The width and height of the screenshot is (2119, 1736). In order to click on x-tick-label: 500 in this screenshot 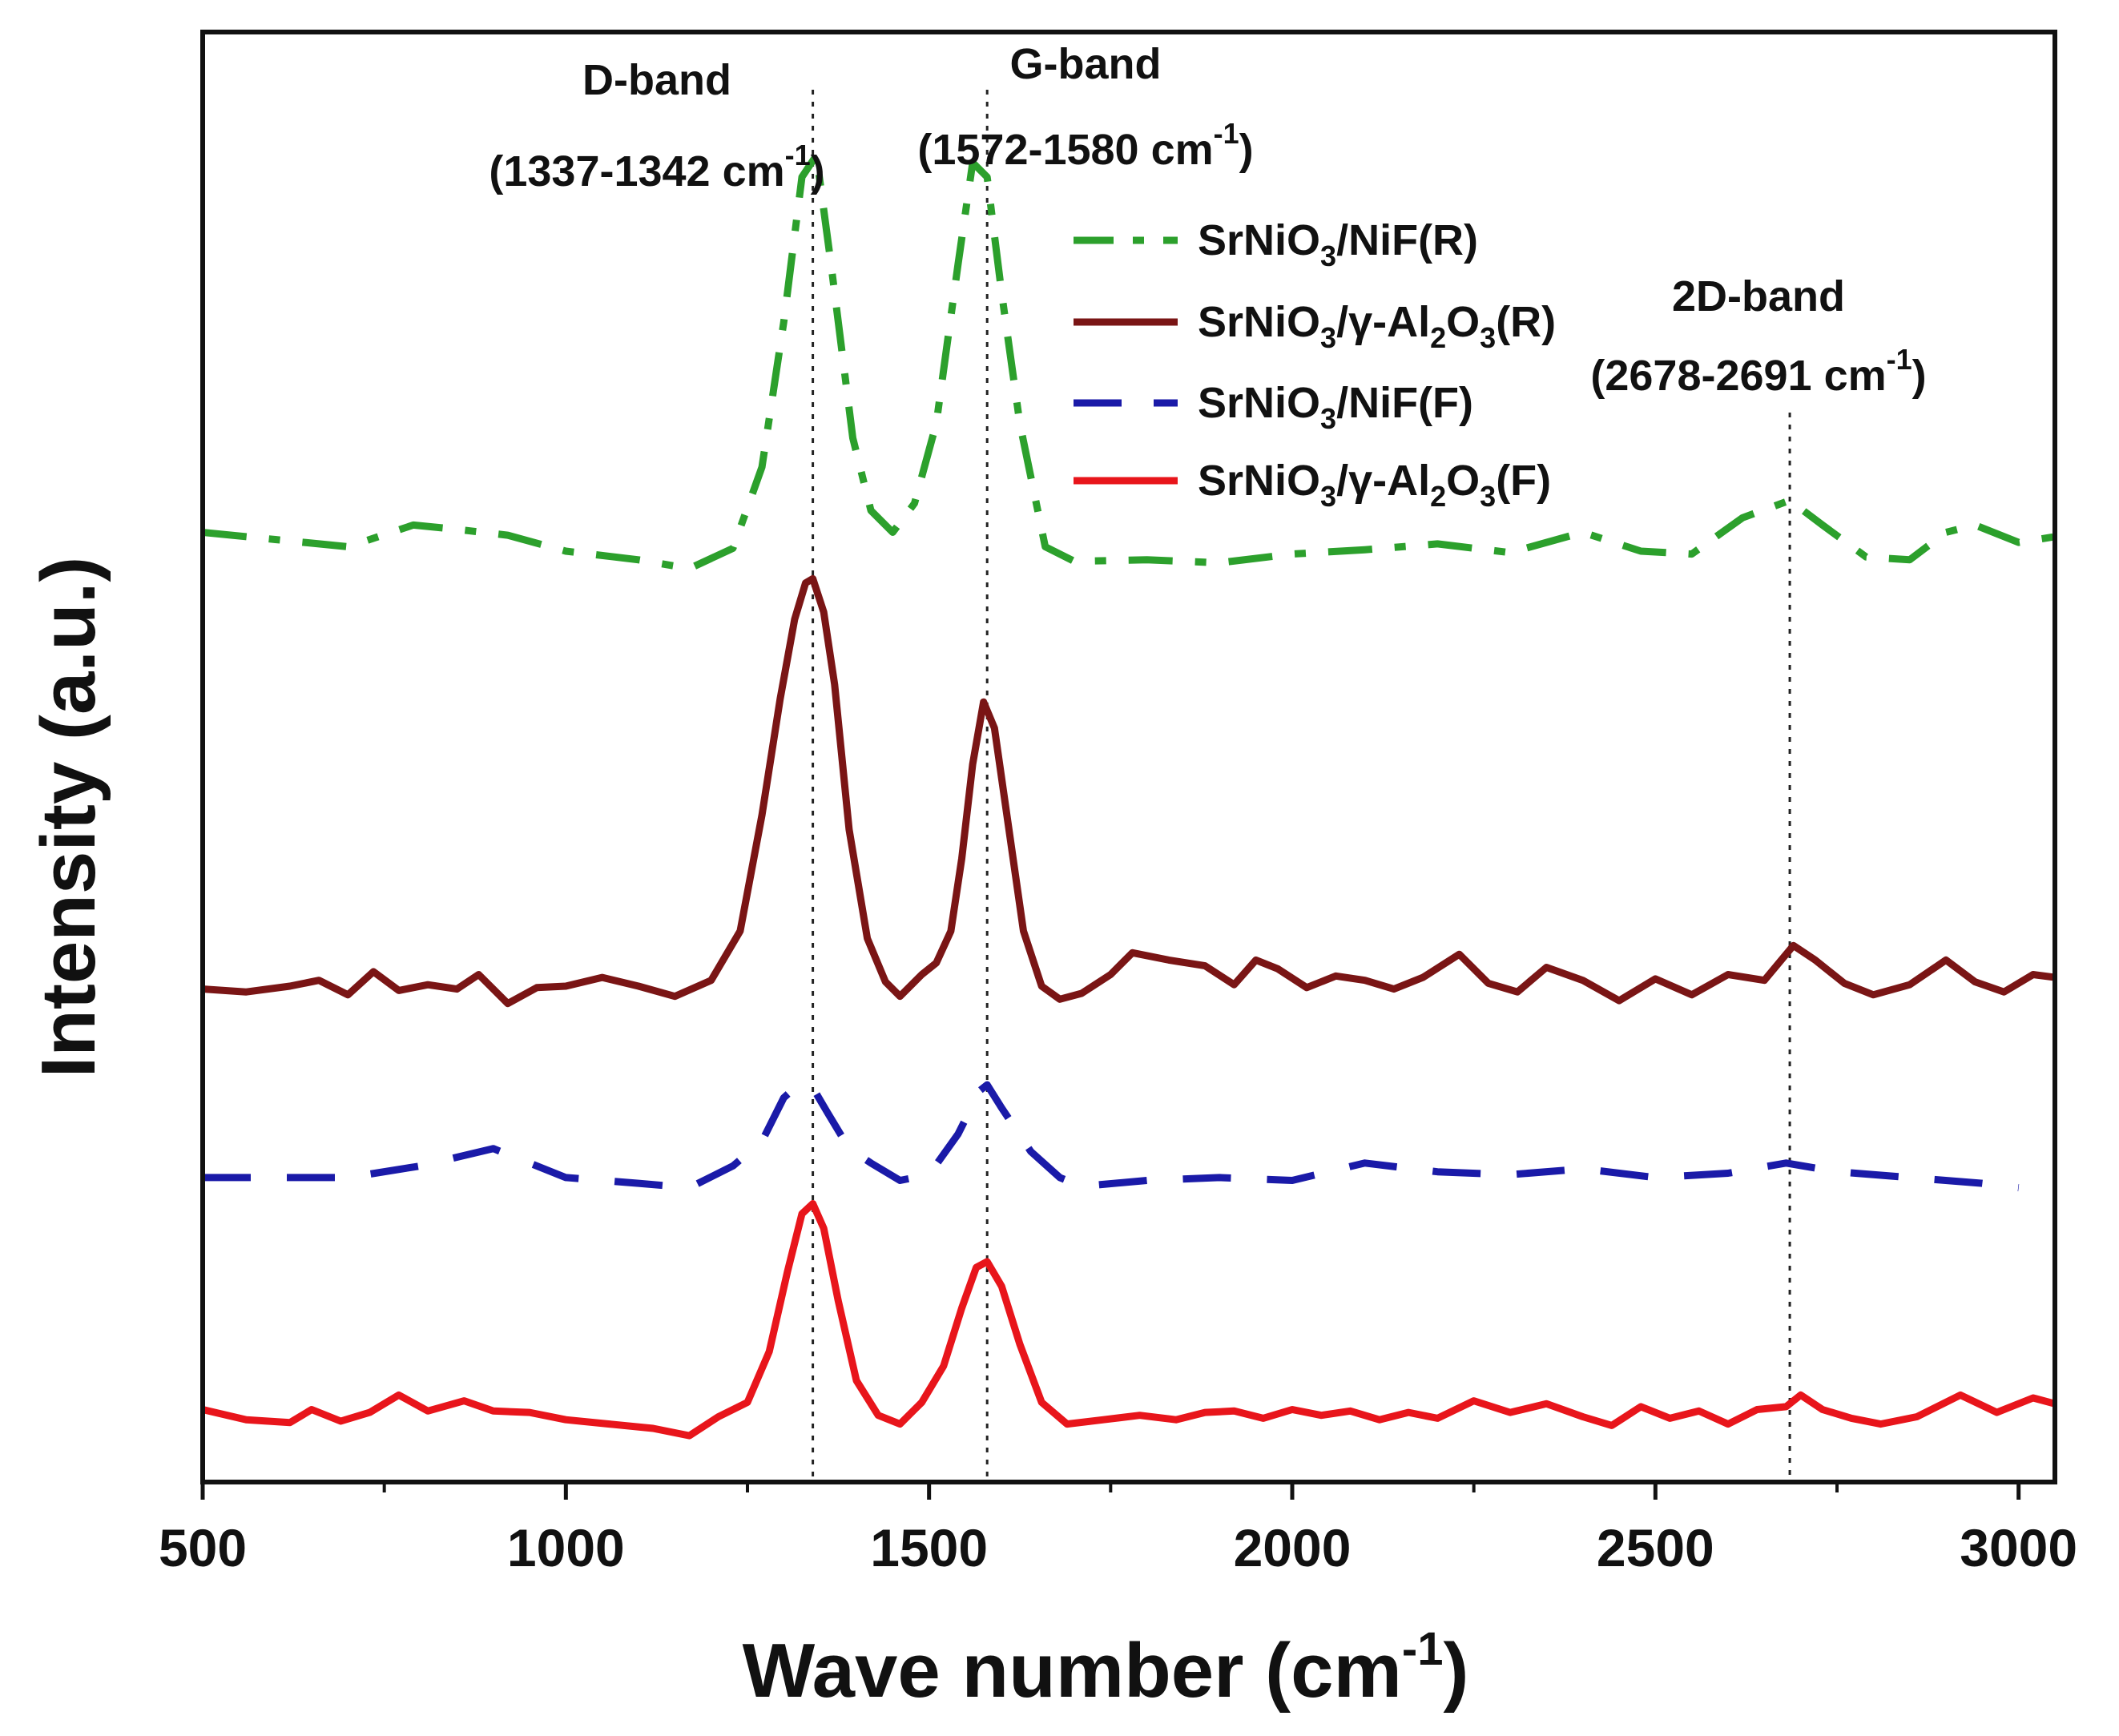, I will do `click(203, 1548)`.